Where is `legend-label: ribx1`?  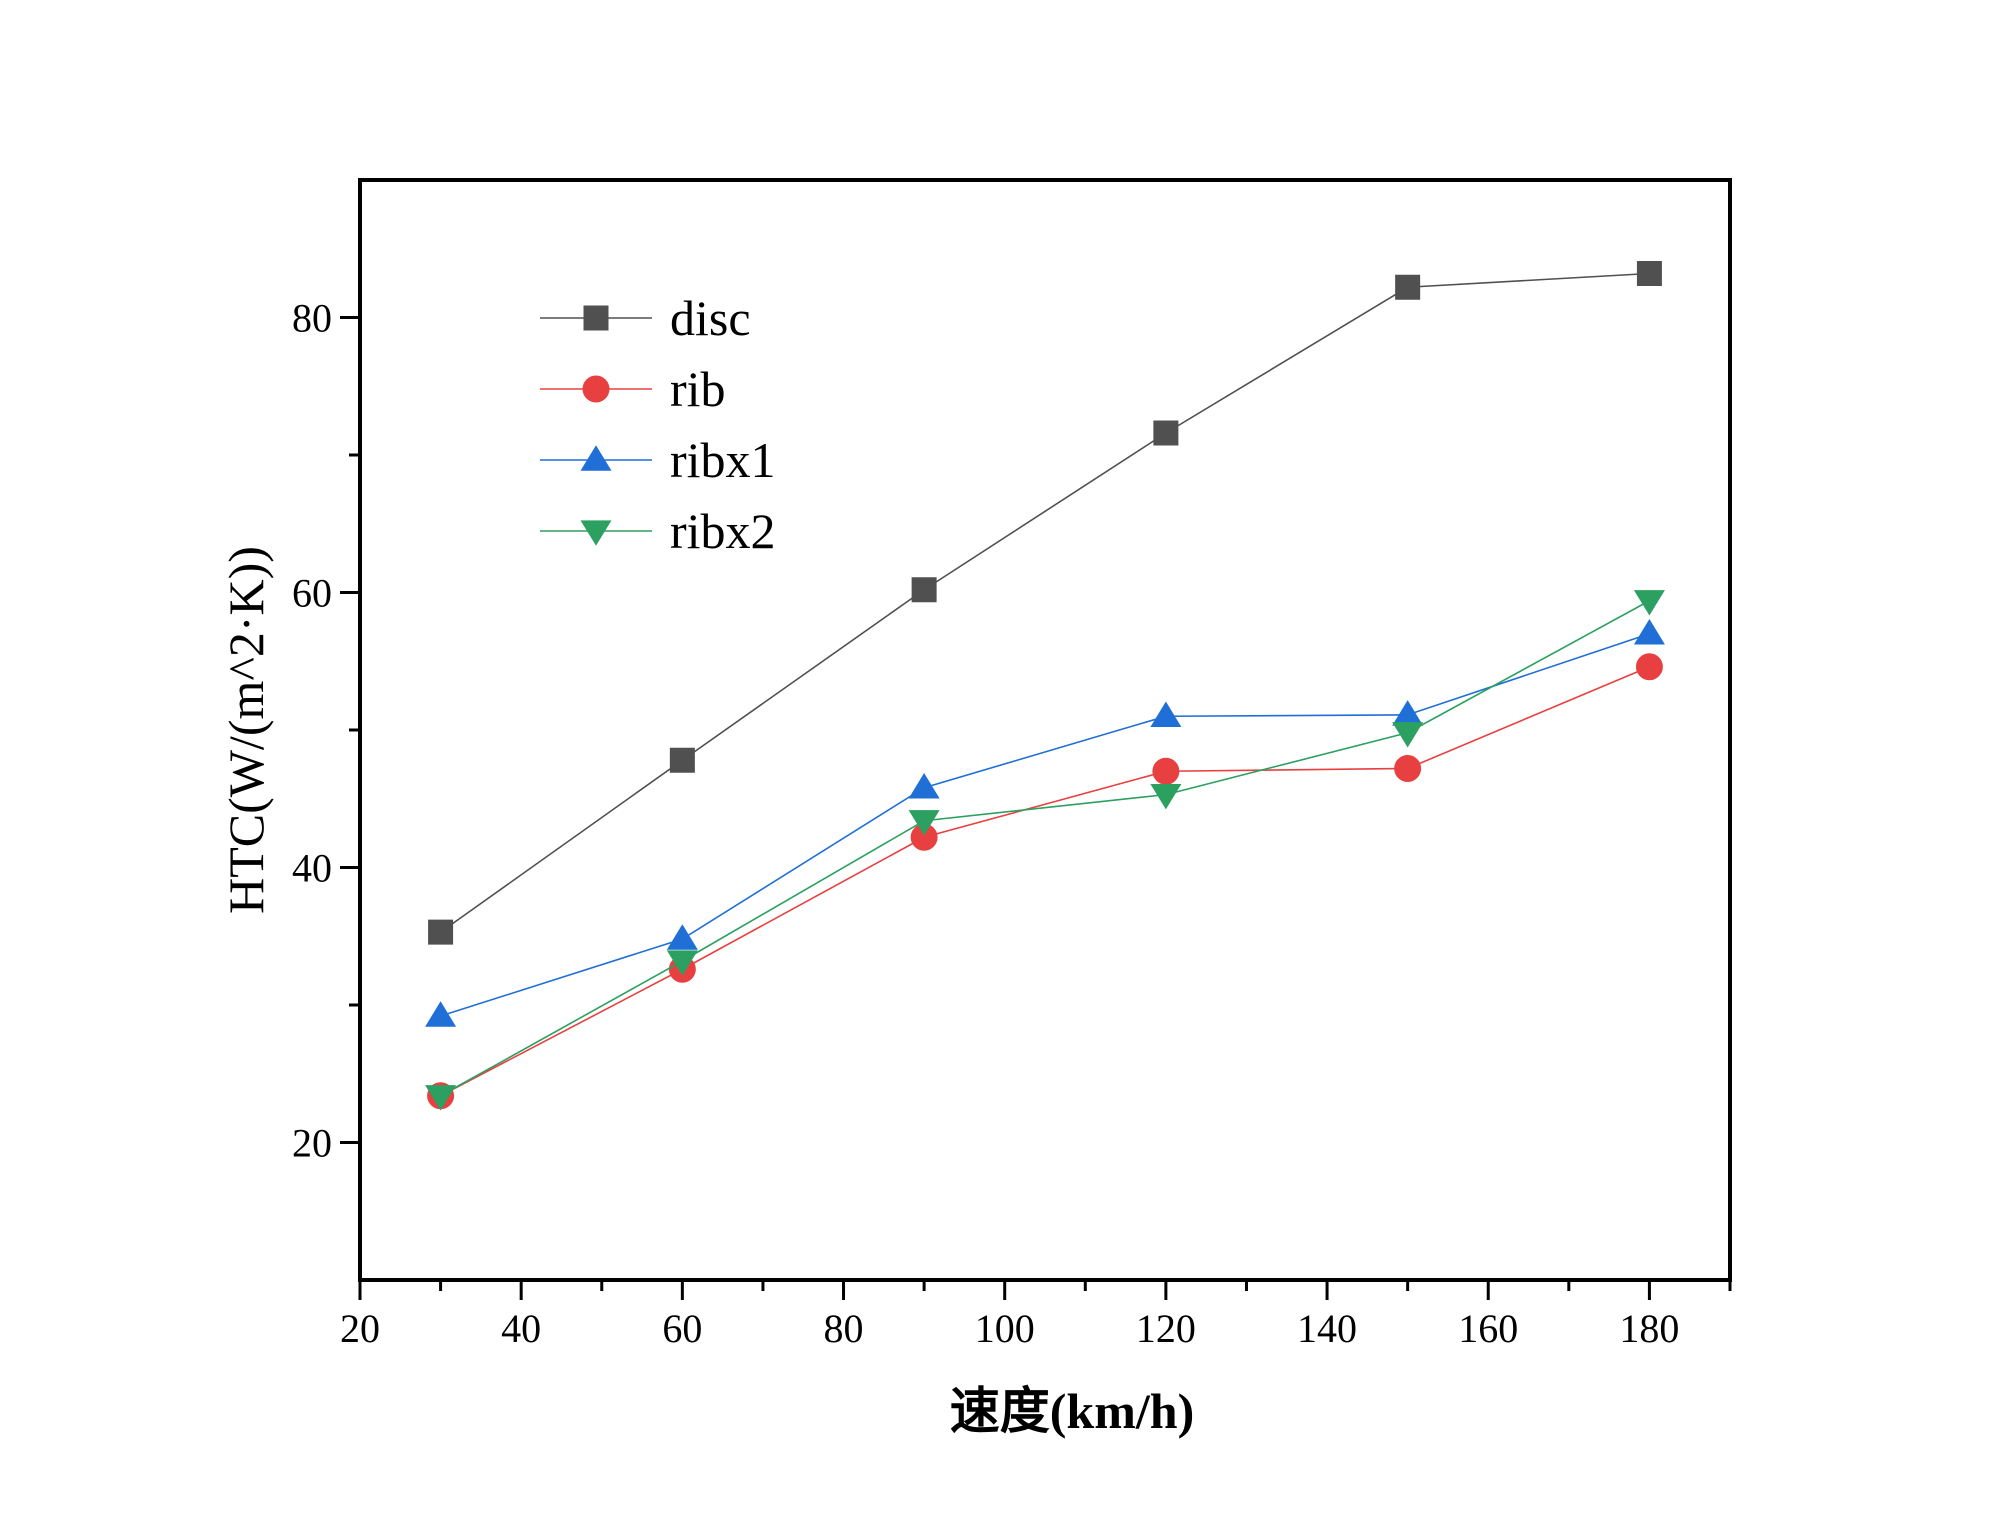
legend-label: ribx1 is located at coordinates (723, 460).